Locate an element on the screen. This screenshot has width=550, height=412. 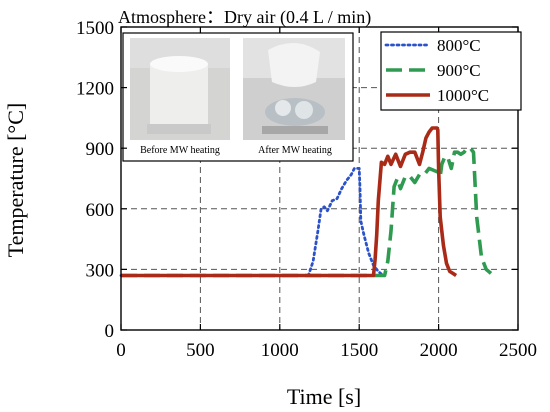
y-tick-label: 1200 is located at coordinates (95, 89).